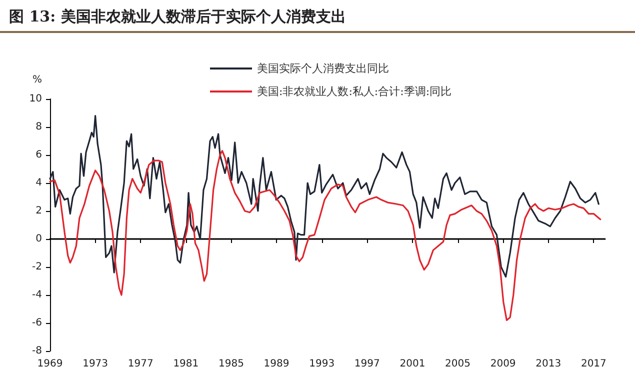 The height and width of the screenshot is (388, 635). What do you see at coordinates (503, 364) in the screenshot?
I see `x-tick-label: 2009` at bounding box center [503, 364].